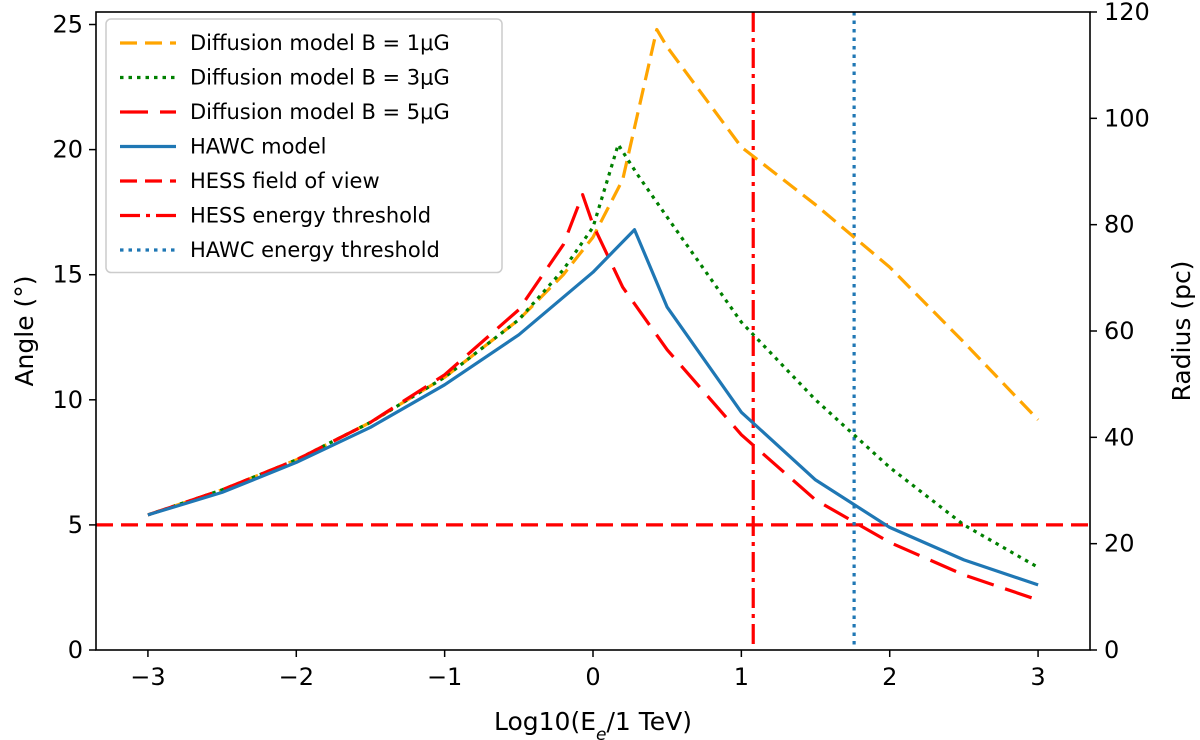  I want to click on y-tick-label: 10, so click(67, 400).